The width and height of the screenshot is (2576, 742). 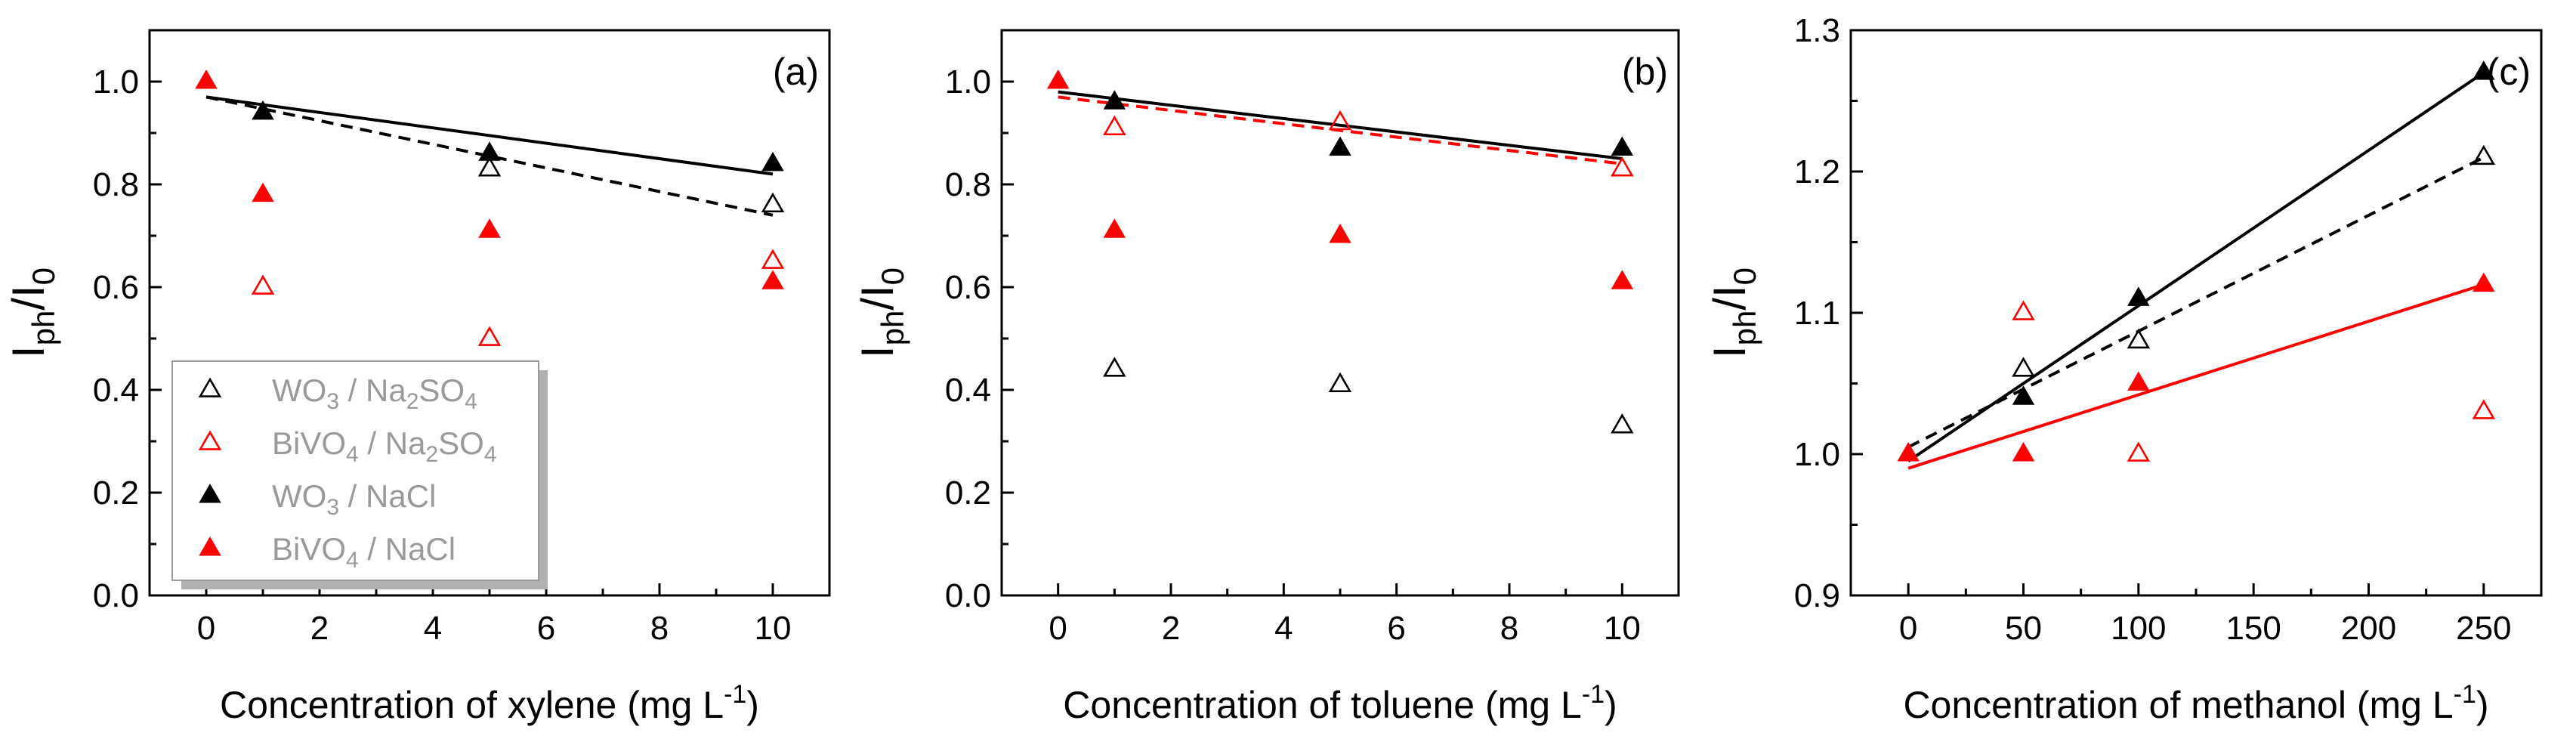 I want to click on legend-entry-label: BiVO4 / NaCl, so click(x=364, y=552).